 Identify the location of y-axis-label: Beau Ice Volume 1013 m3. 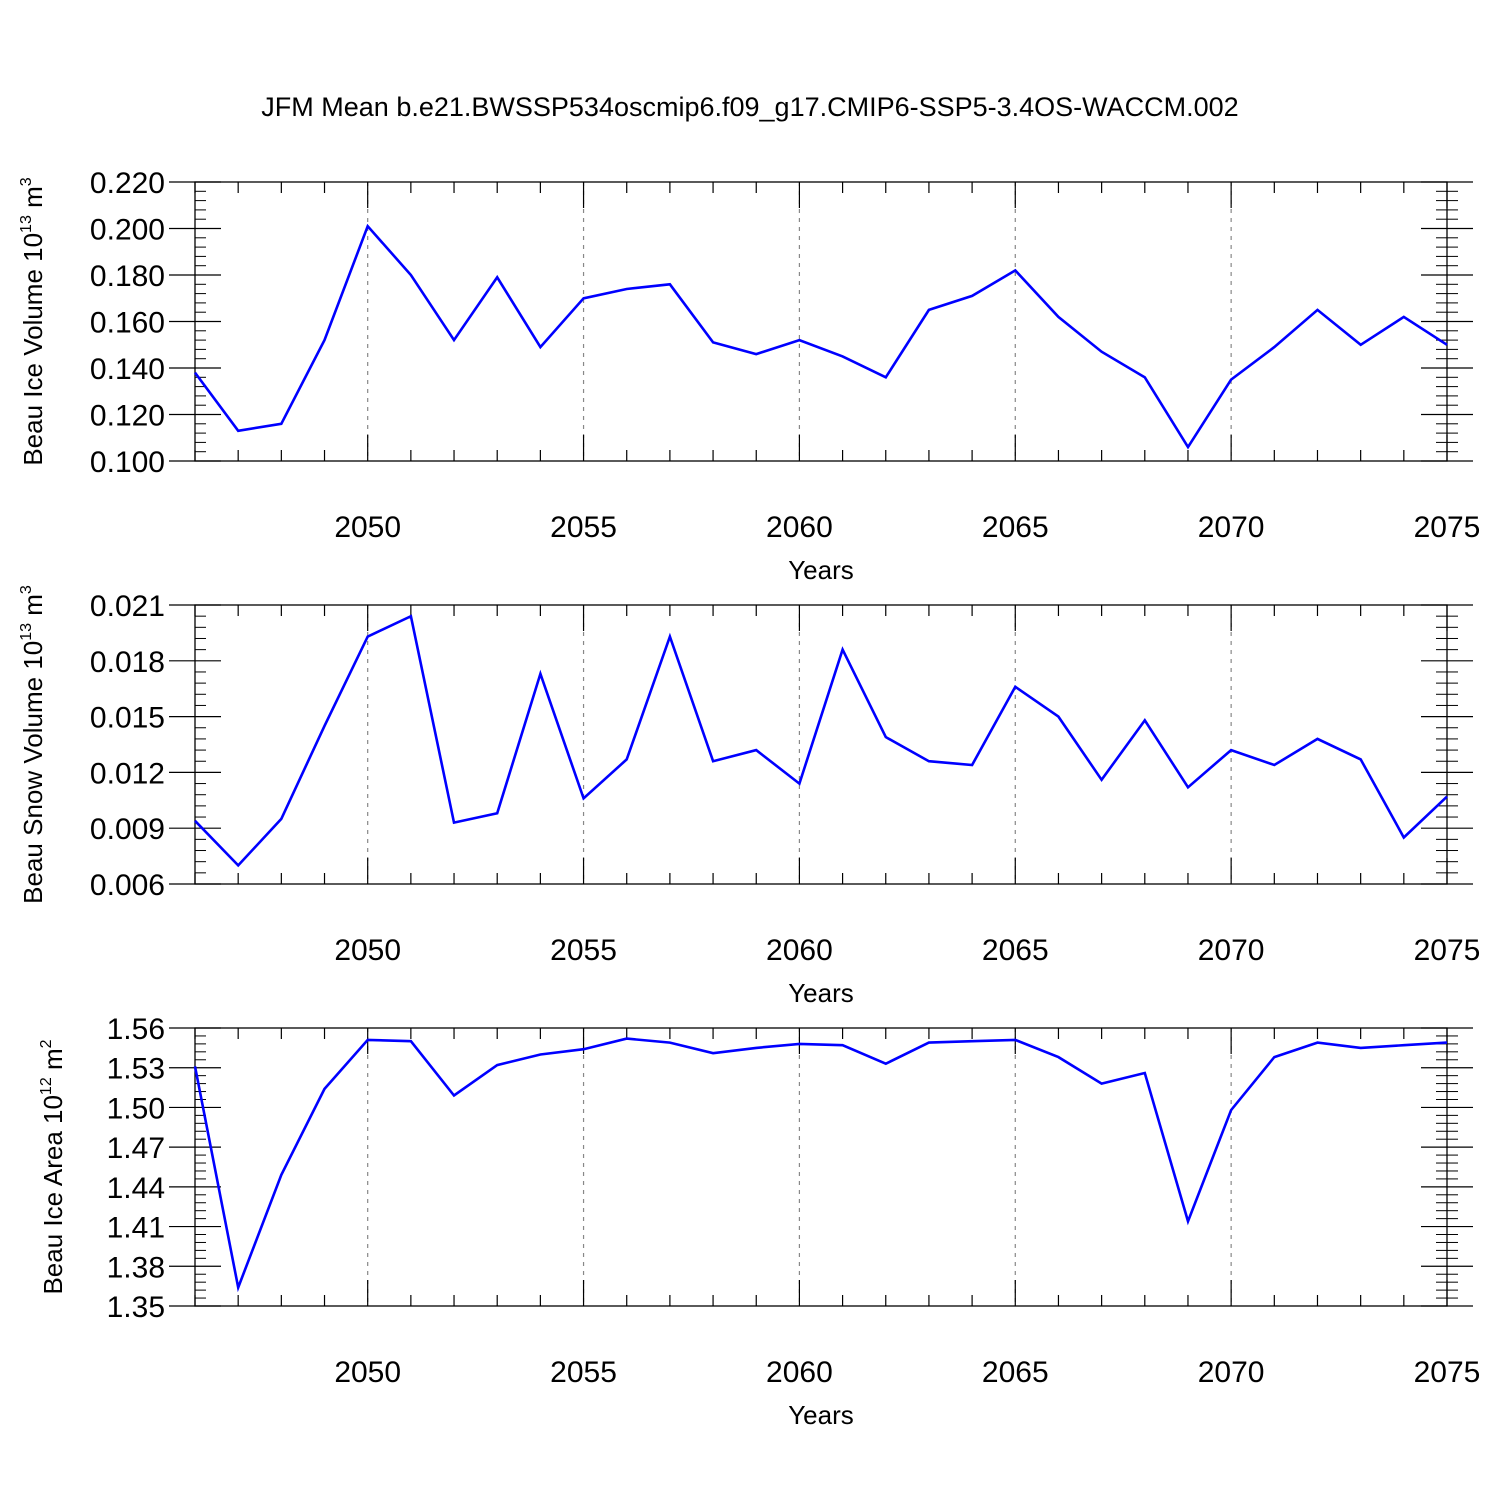
(33, 321).